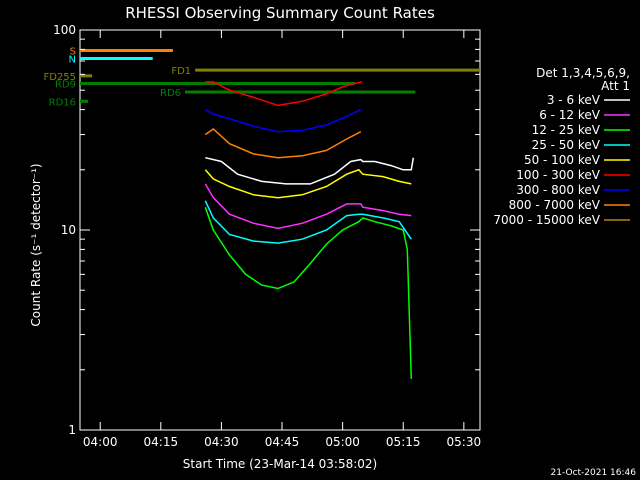 This screenshot has height=480, width=640. I want to click on x-tick-label: 05:30, so click(464, 442).